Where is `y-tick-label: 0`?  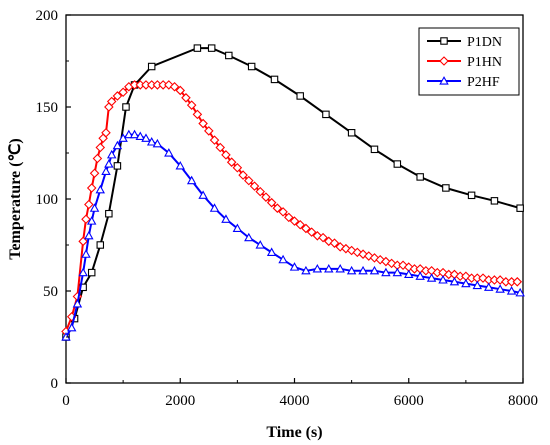
y-tick-label: 0 is located at coordinates (55, 384).